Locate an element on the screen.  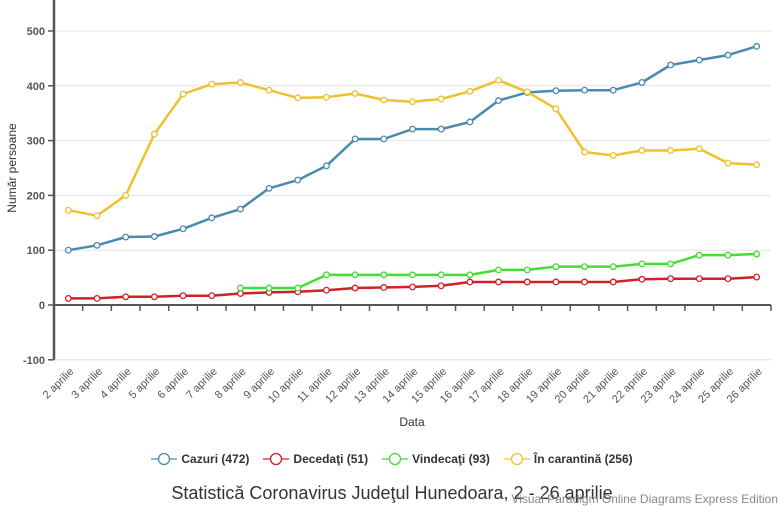
legend-item: Cazuri (472) is located at coordinates (200, 459).